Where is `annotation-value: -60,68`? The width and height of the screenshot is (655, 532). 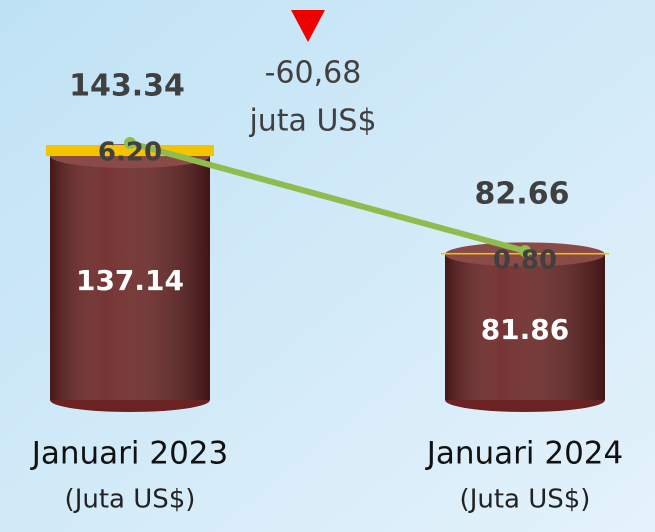 annotation-value: -60,68 is located at coordinates (313, 73).